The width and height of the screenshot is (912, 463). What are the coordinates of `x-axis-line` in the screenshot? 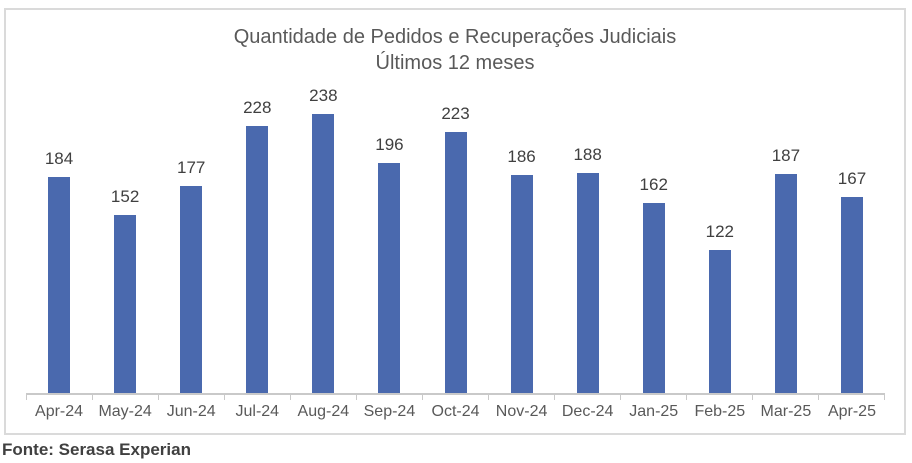 It's located at (455, 396).